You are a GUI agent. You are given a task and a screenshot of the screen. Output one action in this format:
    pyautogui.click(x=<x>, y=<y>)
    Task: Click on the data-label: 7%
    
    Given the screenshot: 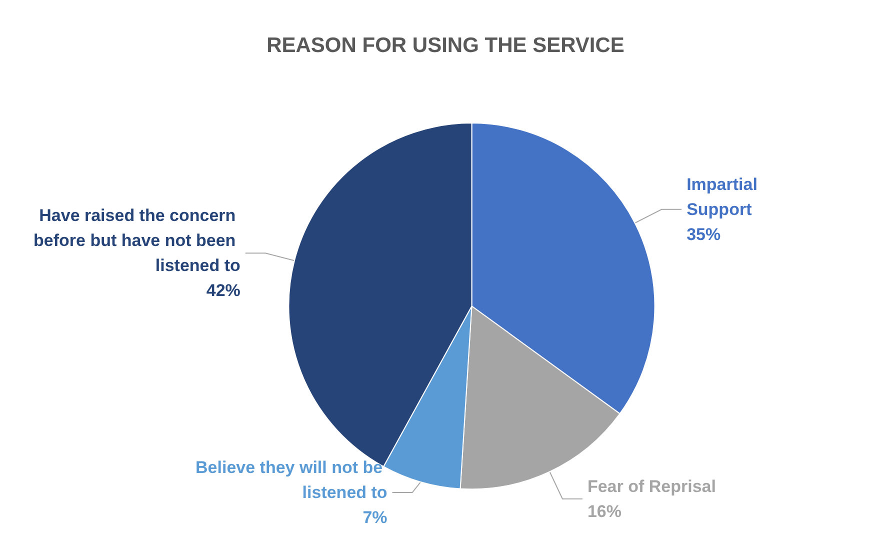 What is the action you would take?
    pyautogui.click(x=375, y=517)
    